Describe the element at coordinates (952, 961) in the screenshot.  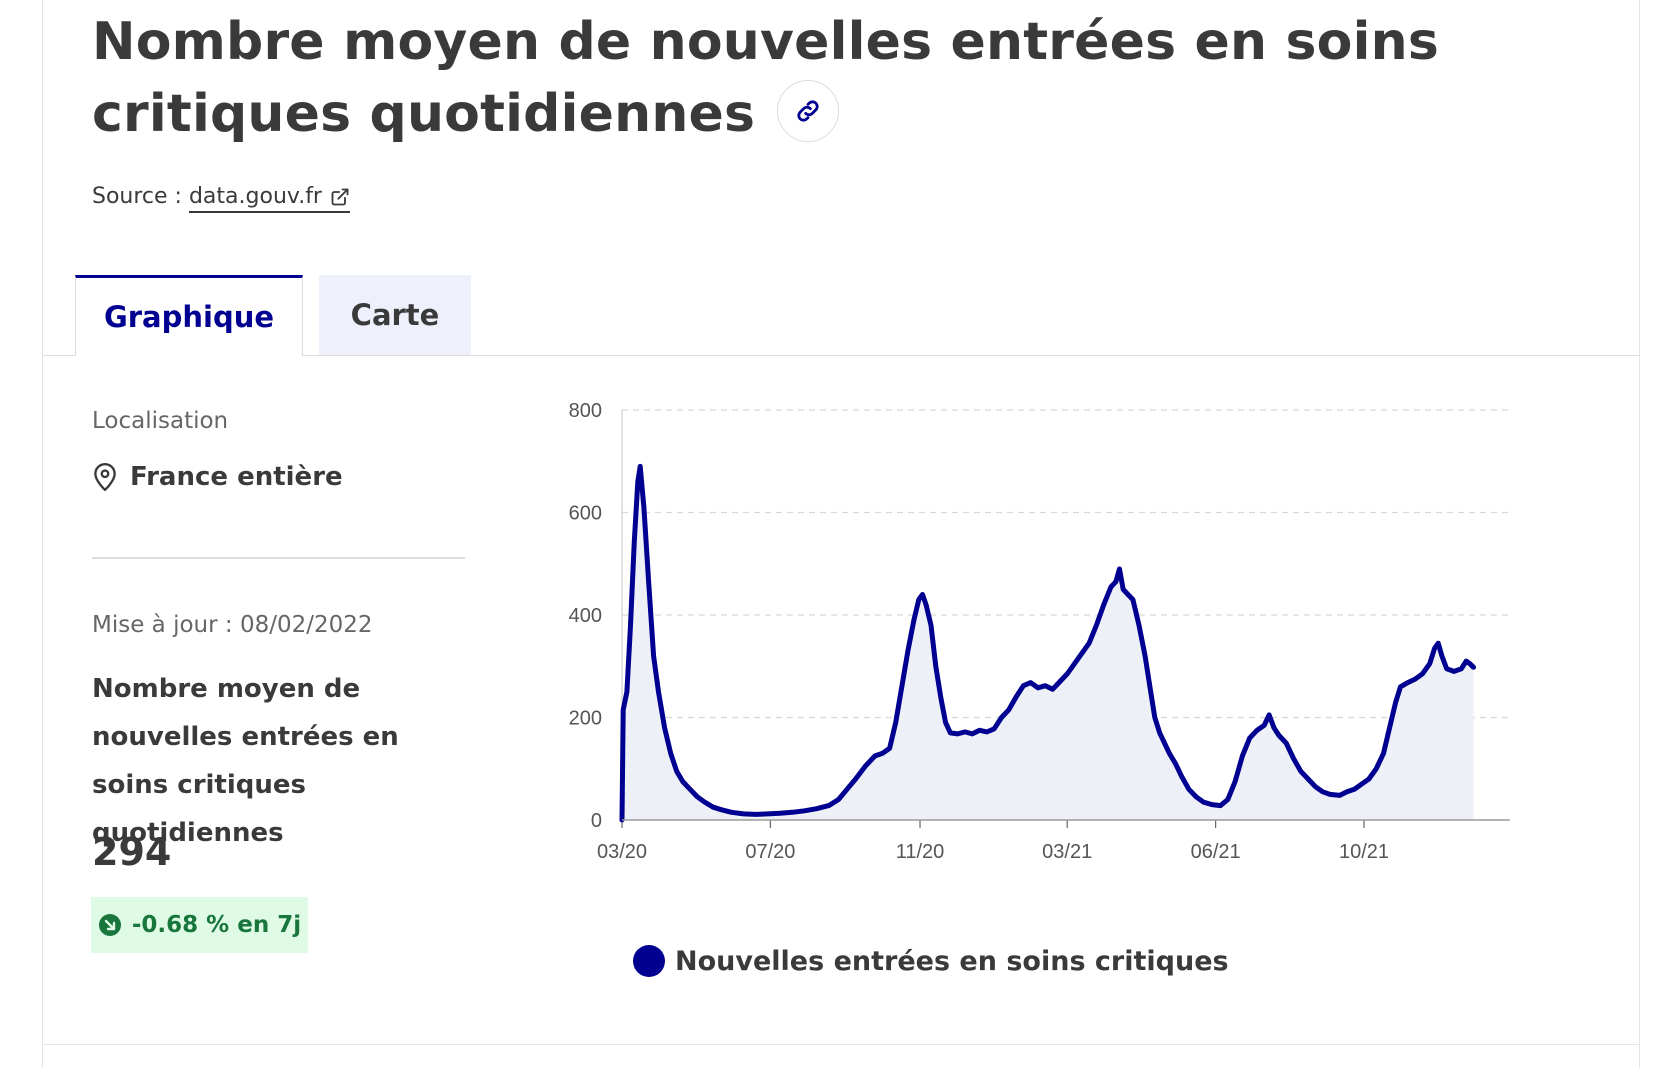
I see `legend-label: Nouvelles entrées en soins critiques` at that location.